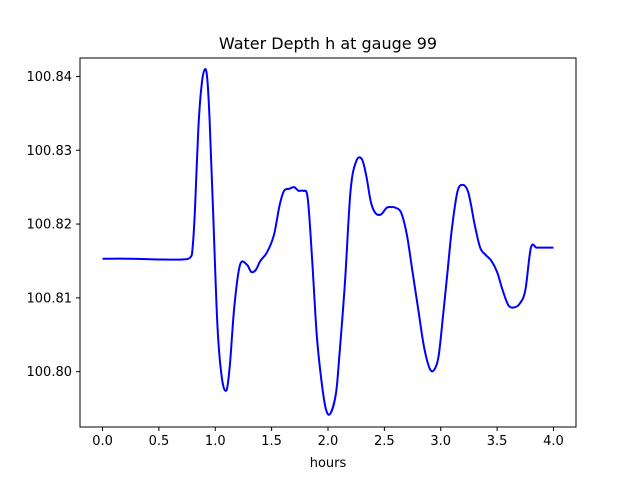 The image size is (640, 480). I want to click on x-axis-label: hours, so click(328, 463).